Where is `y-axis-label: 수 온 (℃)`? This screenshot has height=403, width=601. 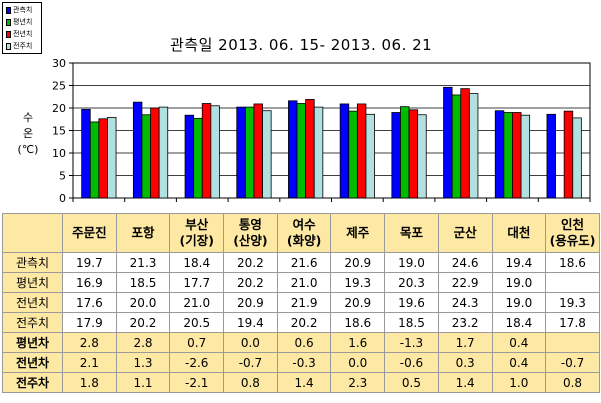
y-axis-label: 수 온 (℃) is located at coordinates (28, 134).